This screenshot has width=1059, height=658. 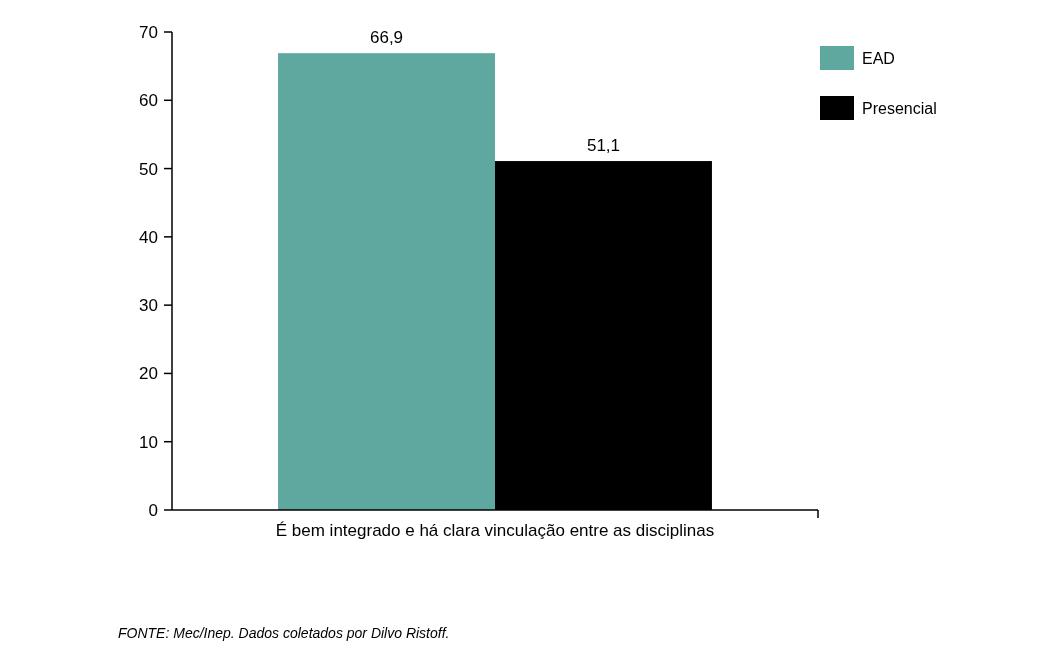 What do you see at coordinates (495, 530) in the screenshot?
I see `x-tick-label: É bem integrado e há clara vinculação entre as disciplinas` at bounding box center [495, 530].